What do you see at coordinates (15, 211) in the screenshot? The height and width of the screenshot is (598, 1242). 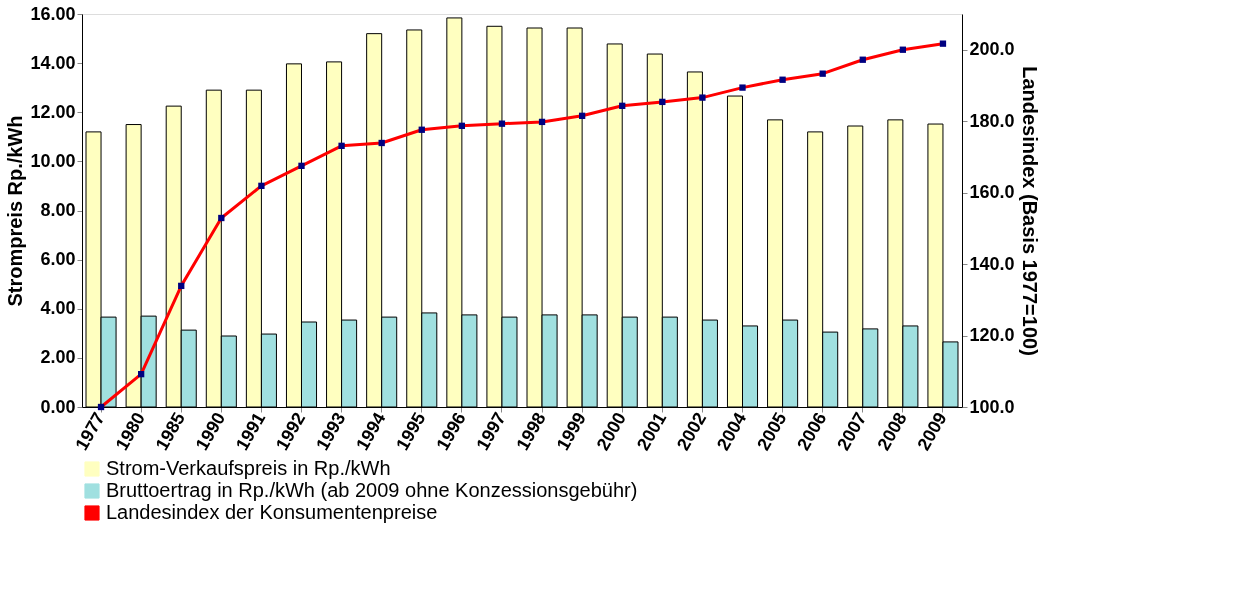 I see `y-axis-title: Strompreis Rp./kWh` at bounding box center [15, 211].